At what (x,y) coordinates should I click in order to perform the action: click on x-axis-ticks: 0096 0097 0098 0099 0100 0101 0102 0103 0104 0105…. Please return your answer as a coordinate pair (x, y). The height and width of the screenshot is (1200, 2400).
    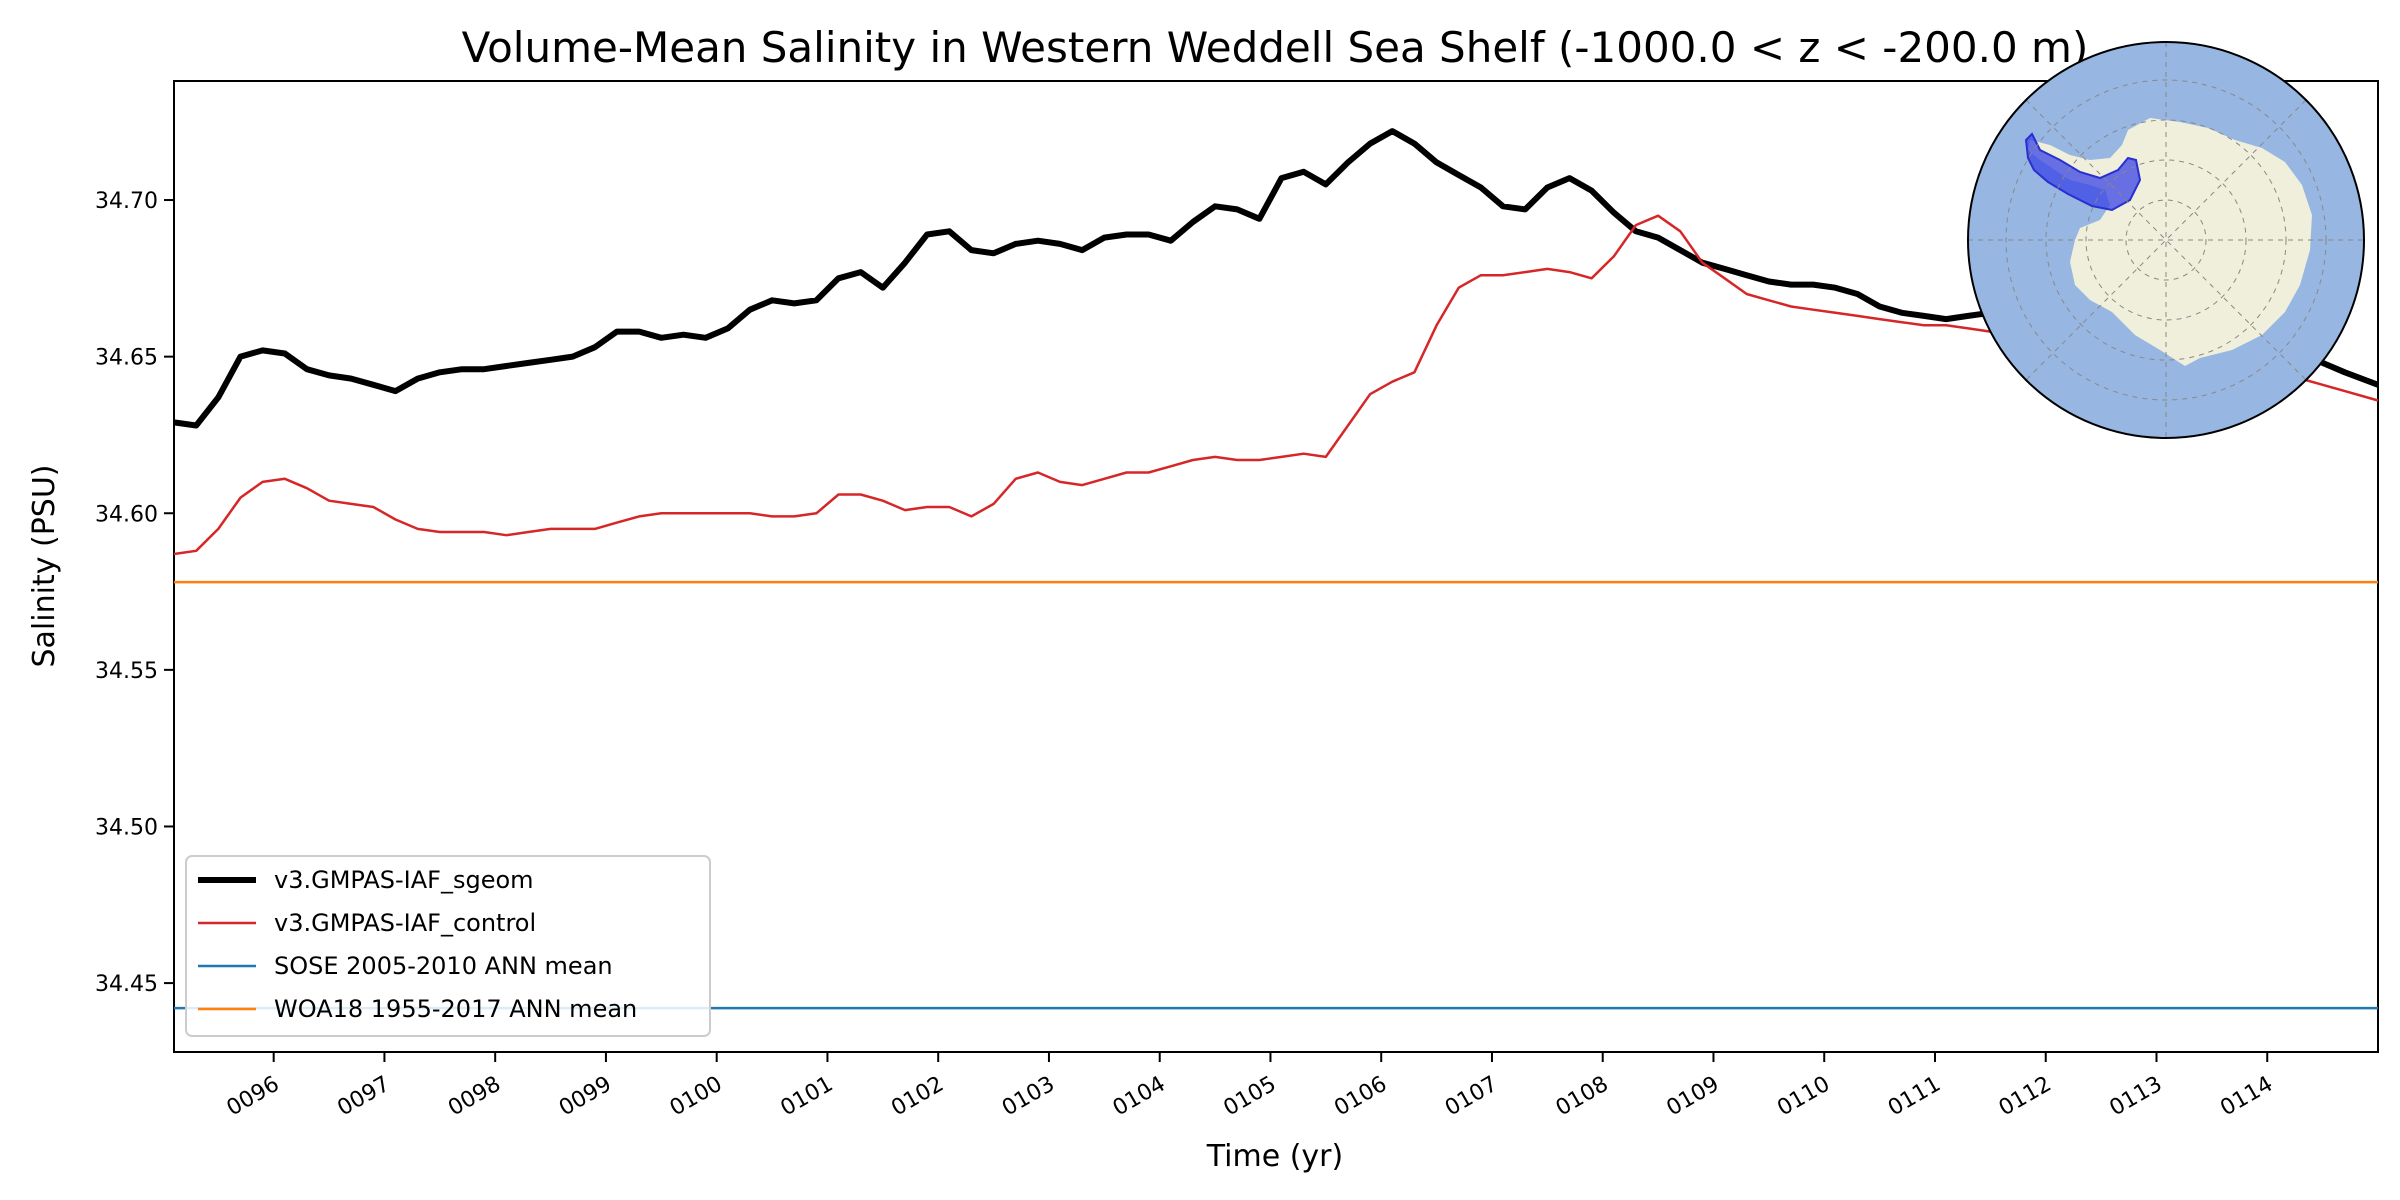
    Looking at the image, I should click on (1250, 1087).